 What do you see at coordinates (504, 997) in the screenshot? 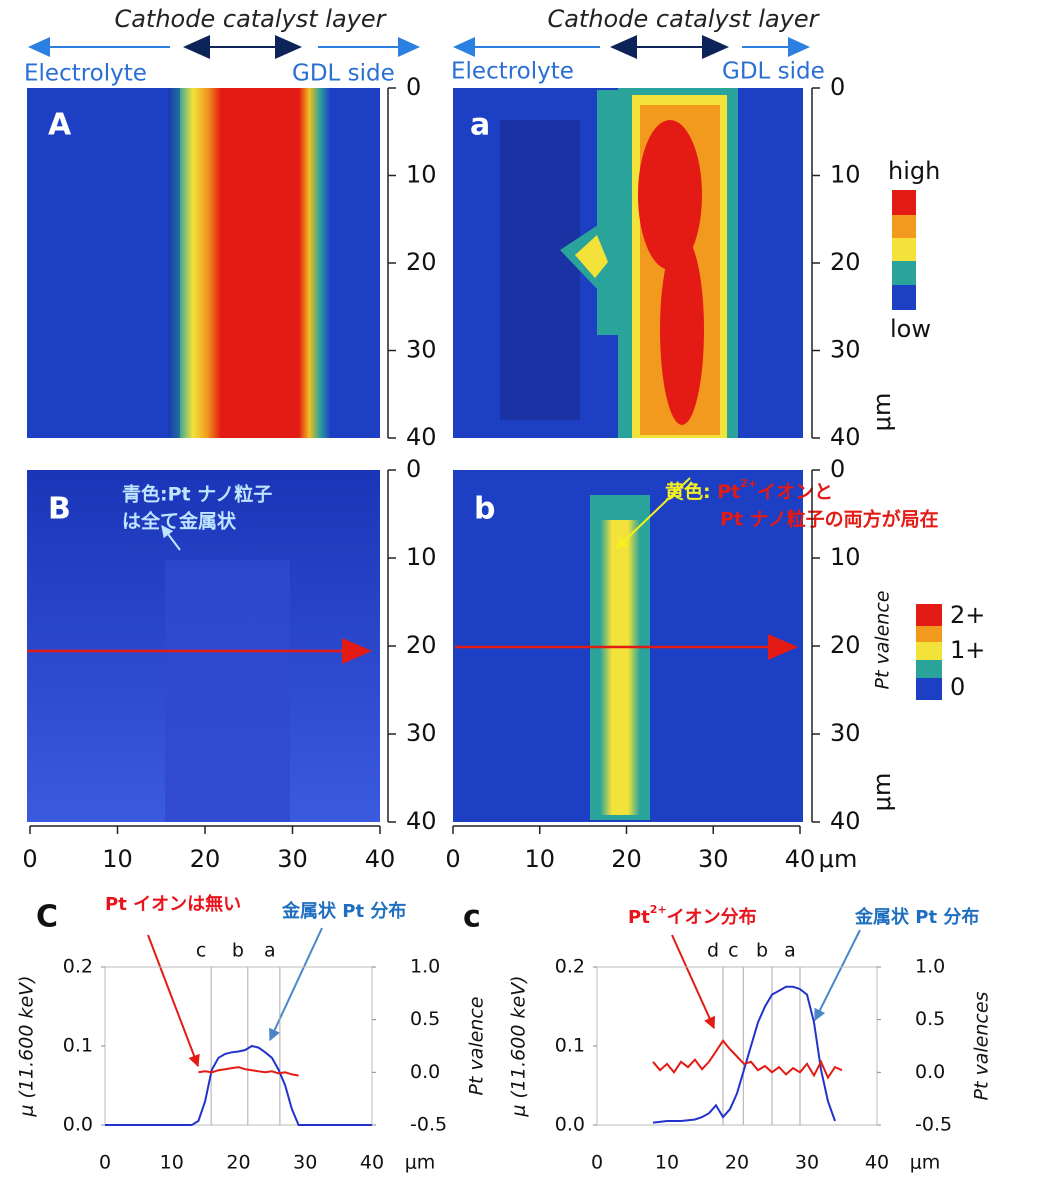
I see `annotation-arrows` at bounding box center [504, 997].